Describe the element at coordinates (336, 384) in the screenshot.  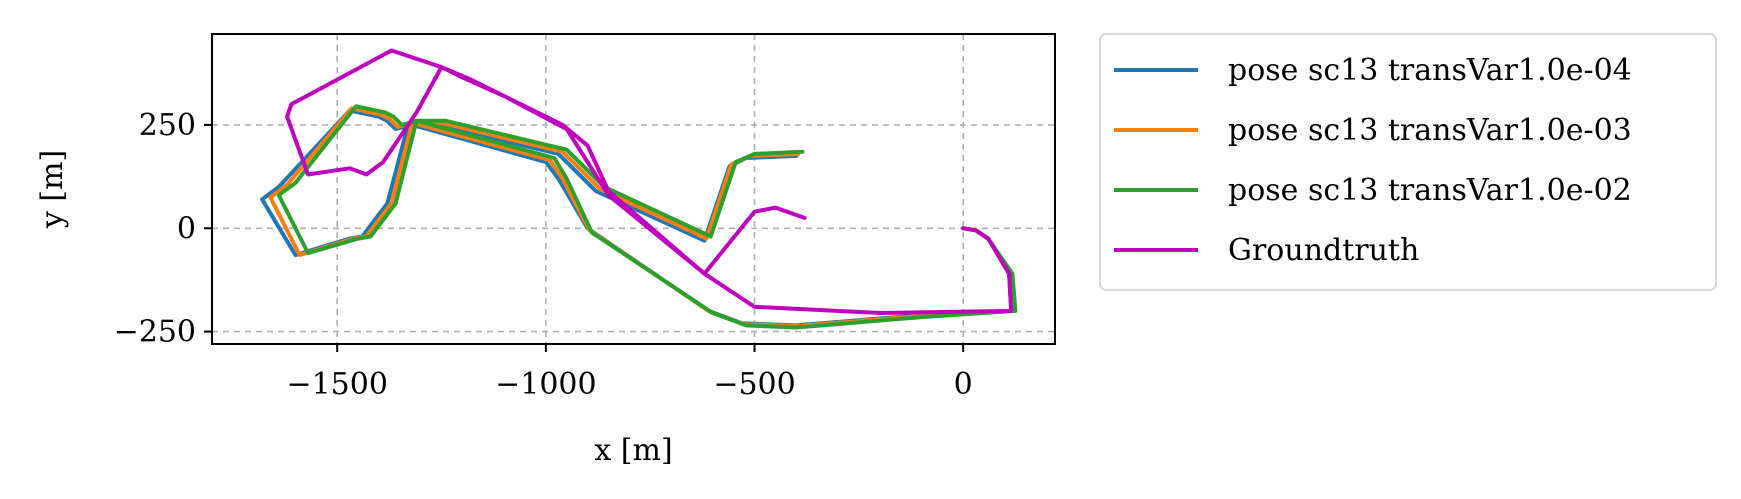
I see `x-tick-label: −1500` at that location.